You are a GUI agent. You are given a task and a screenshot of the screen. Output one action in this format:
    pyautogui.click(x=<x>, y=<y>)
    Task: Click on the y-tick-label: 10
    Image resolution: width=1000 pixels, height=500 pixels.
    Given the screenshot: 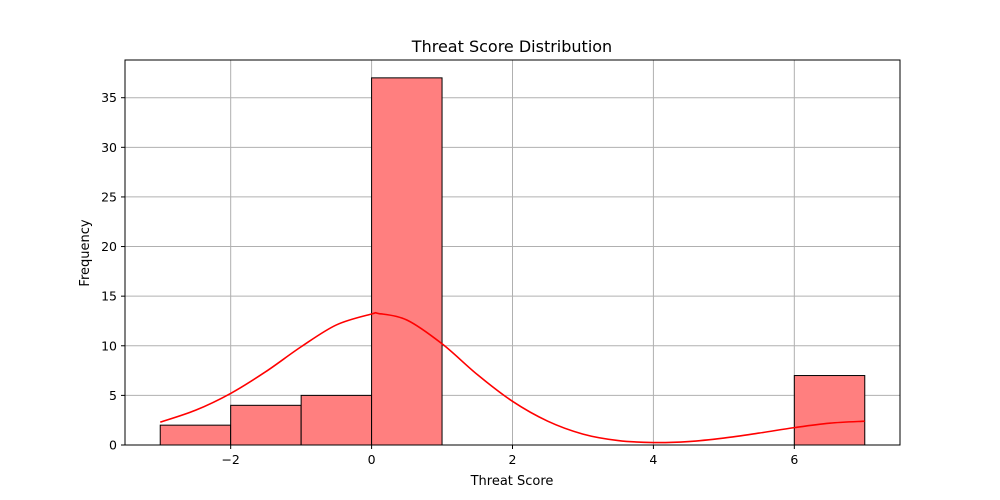 What is the action you would take?
    pyautogui.click(x=109, y=345)
    